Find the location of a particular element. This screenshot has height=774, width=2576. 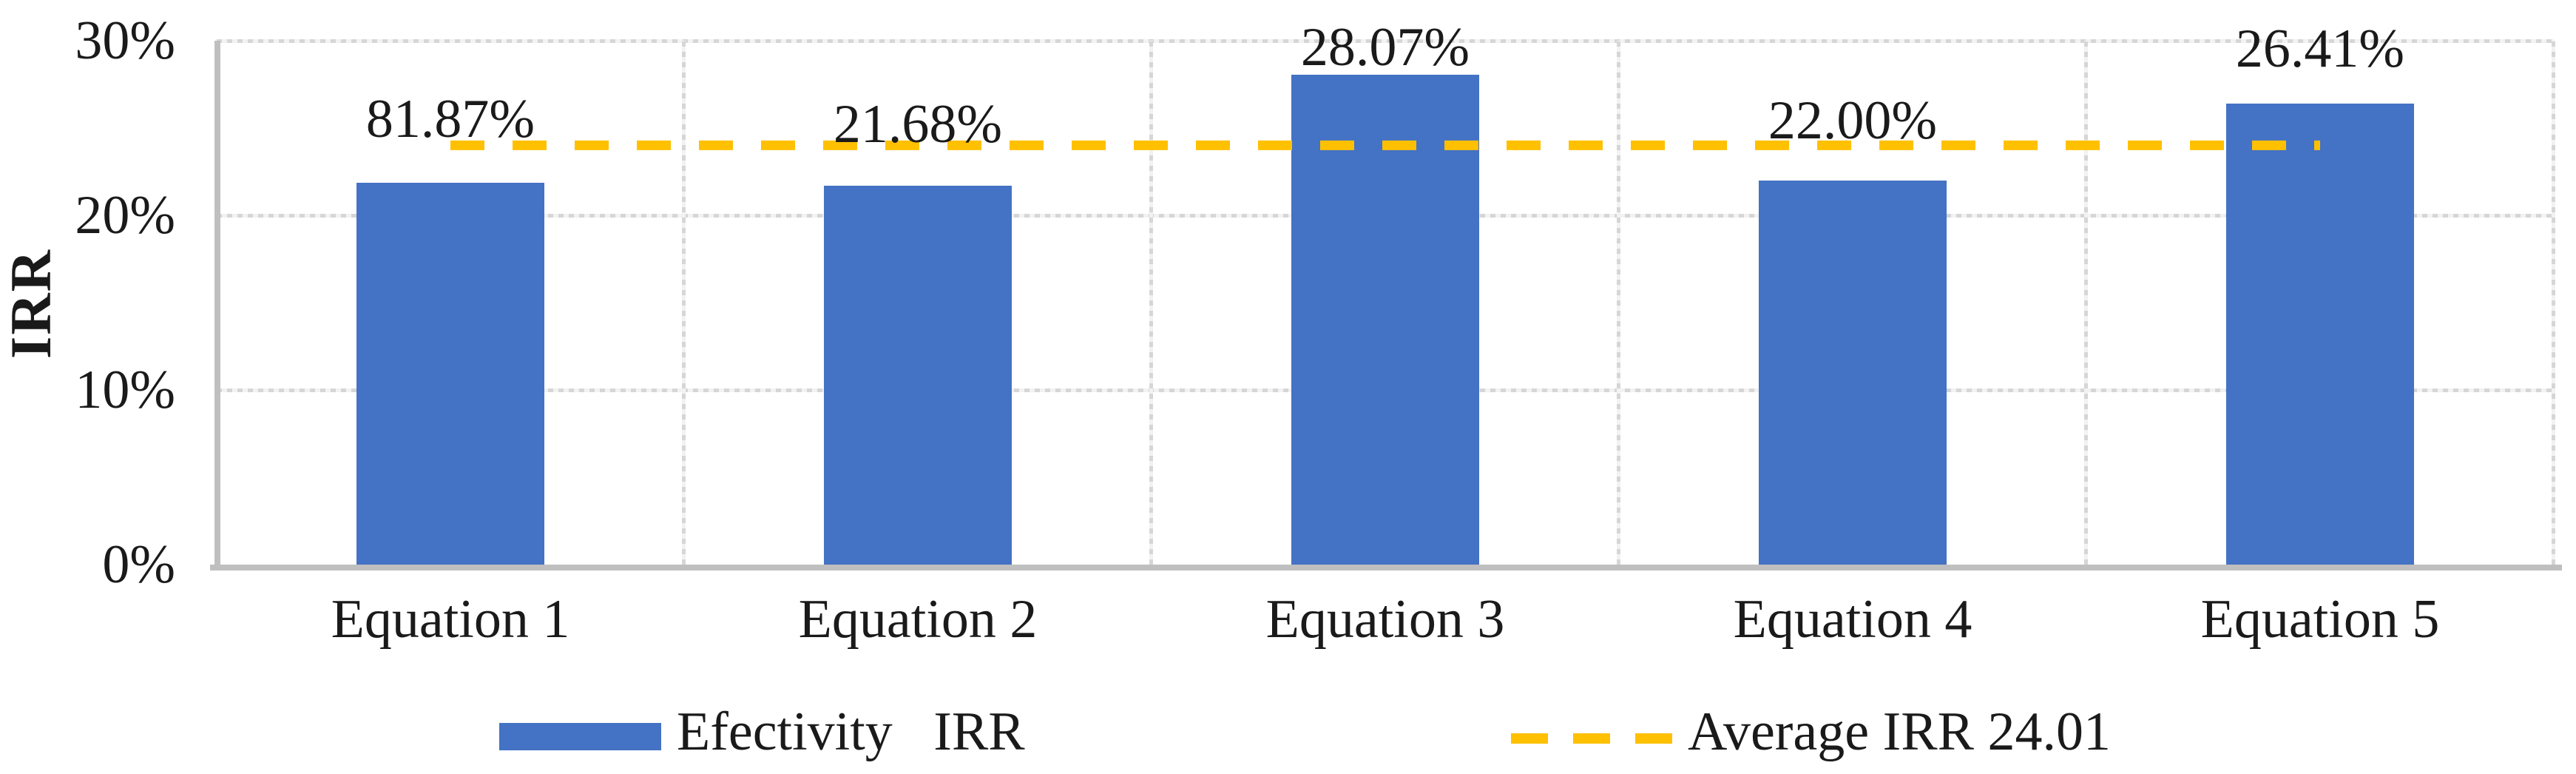

x-label-equation-5: Equation 5 is located at coordinates (2320, 619).